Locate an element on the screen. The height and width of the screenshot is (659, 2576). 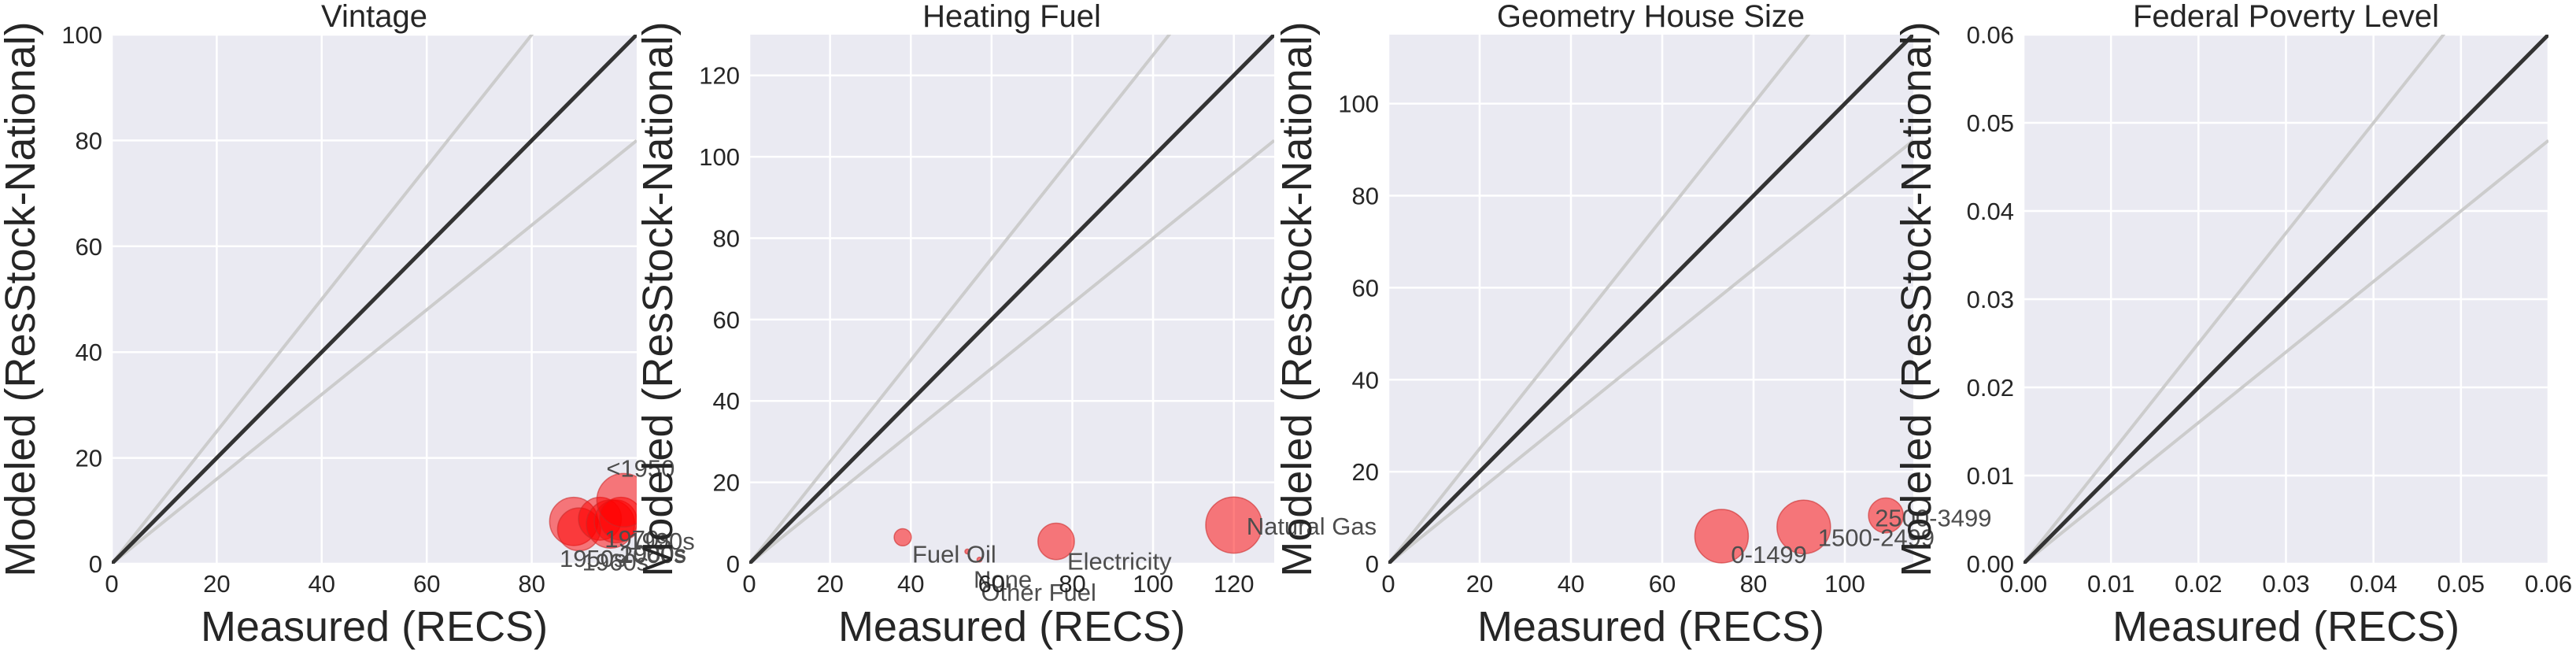
y-tick-label: 0.06 is located at coordinates (1990, 35).